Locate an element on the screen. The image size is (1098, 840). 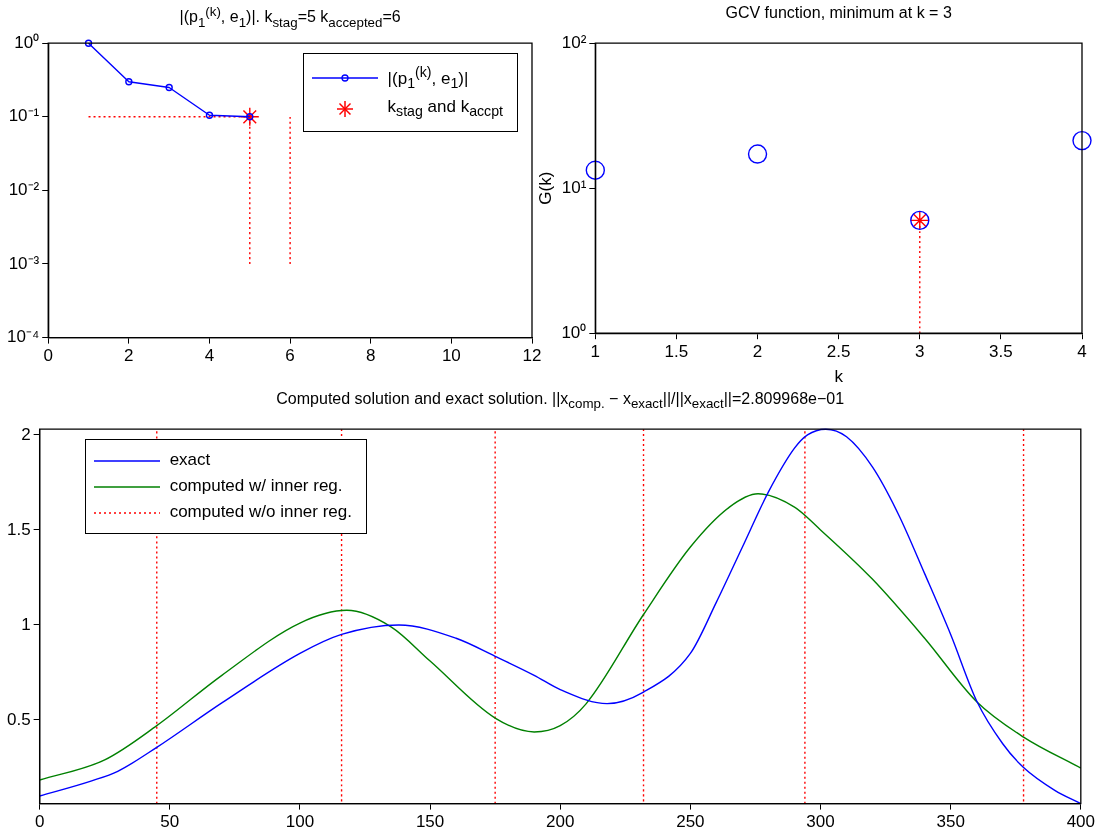
y-tick-label: 10⁻⁴ is located at coordinates (23, 337).